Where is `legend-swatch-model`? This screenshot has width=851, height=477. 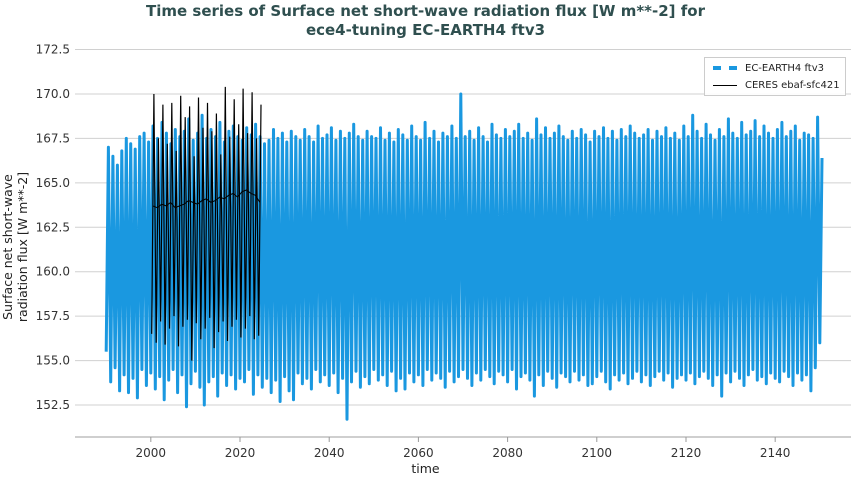
legend-swatch-model is located at coordinates (725, 68).